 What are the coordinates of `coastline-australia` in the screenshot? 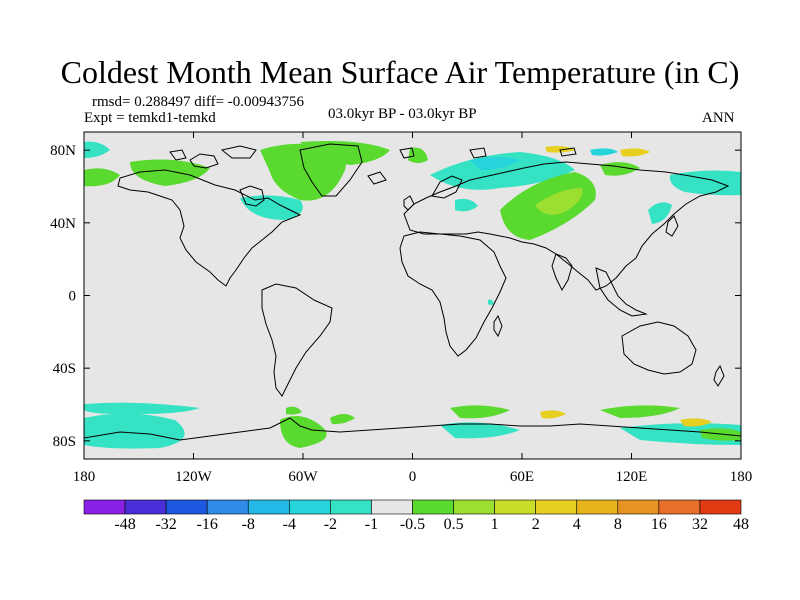 It's located at (659, 348).